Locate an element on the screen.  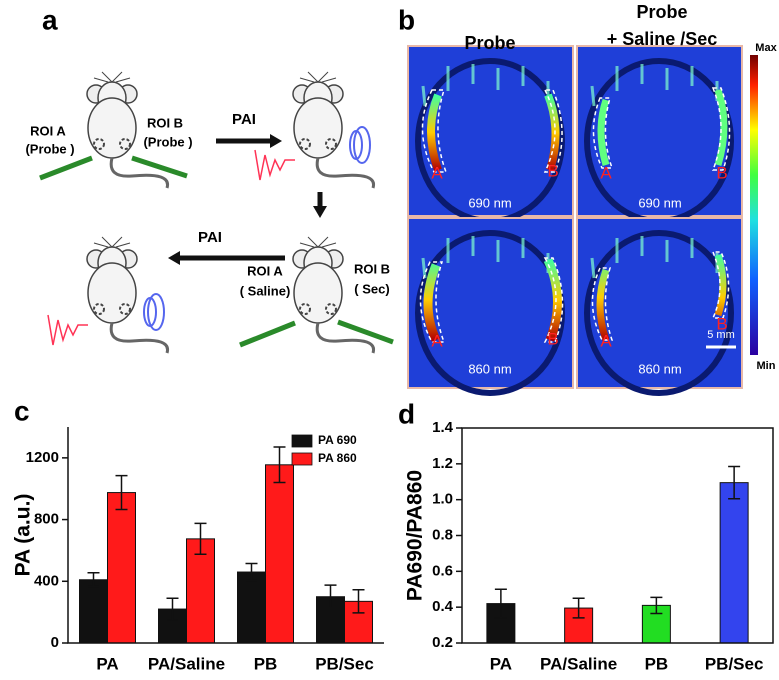
y-tick-label: 0 is located at coordinates (55, 642).